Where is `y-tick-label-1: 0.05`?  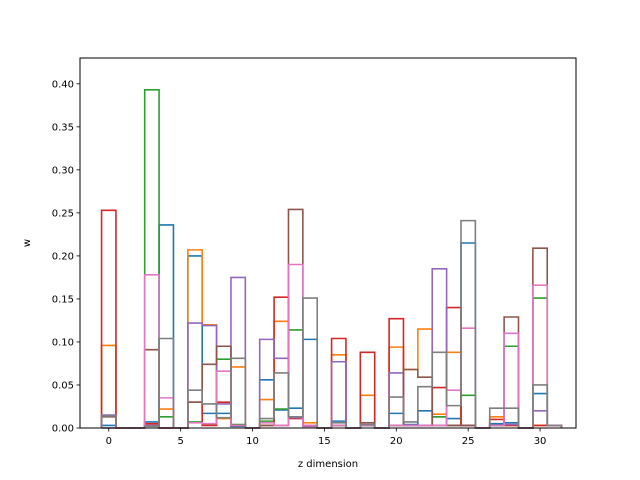
y-tick-label-1: 0.05 is located at coordinates (63, 385).